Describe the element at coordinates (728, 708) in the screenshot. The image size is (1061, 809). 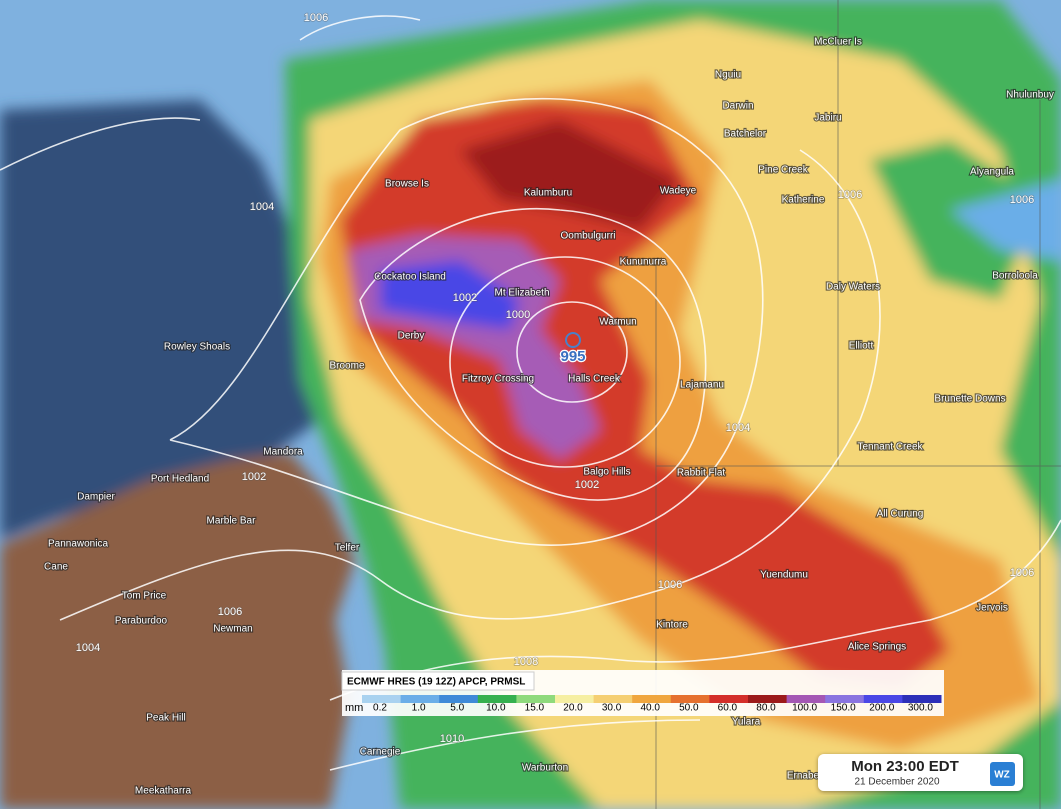
I see `legend-label: 60.0` at that location.